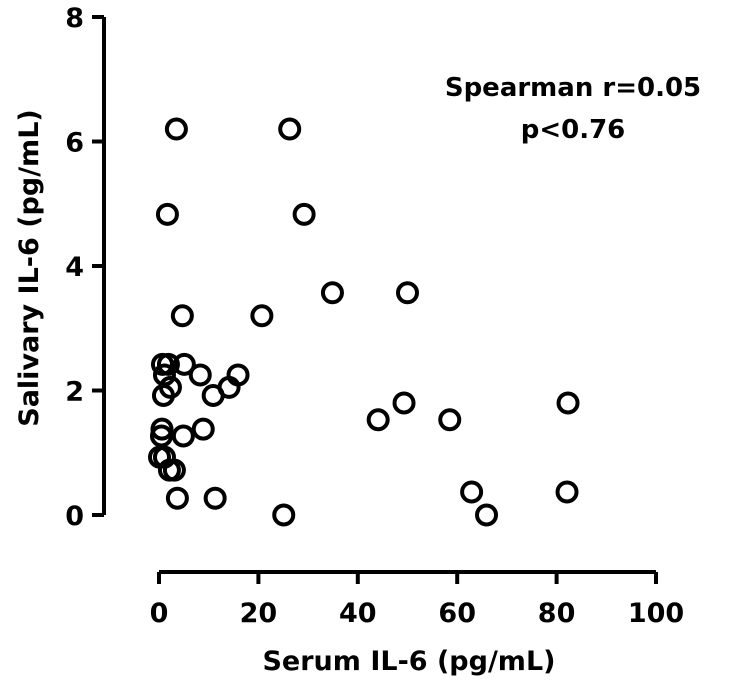  Describe the element at coordinates (358, 613) in the screenshot. I see `x-tick-label: 40` at that location.